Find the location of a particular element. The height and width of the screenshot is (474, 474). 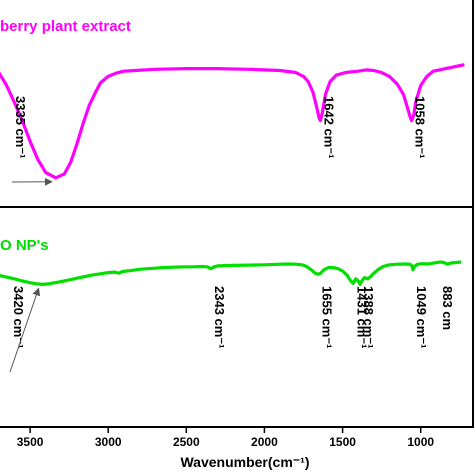

peak-label-1-2: 1655 cm⁻¹ is located at coordinates (326, 317).